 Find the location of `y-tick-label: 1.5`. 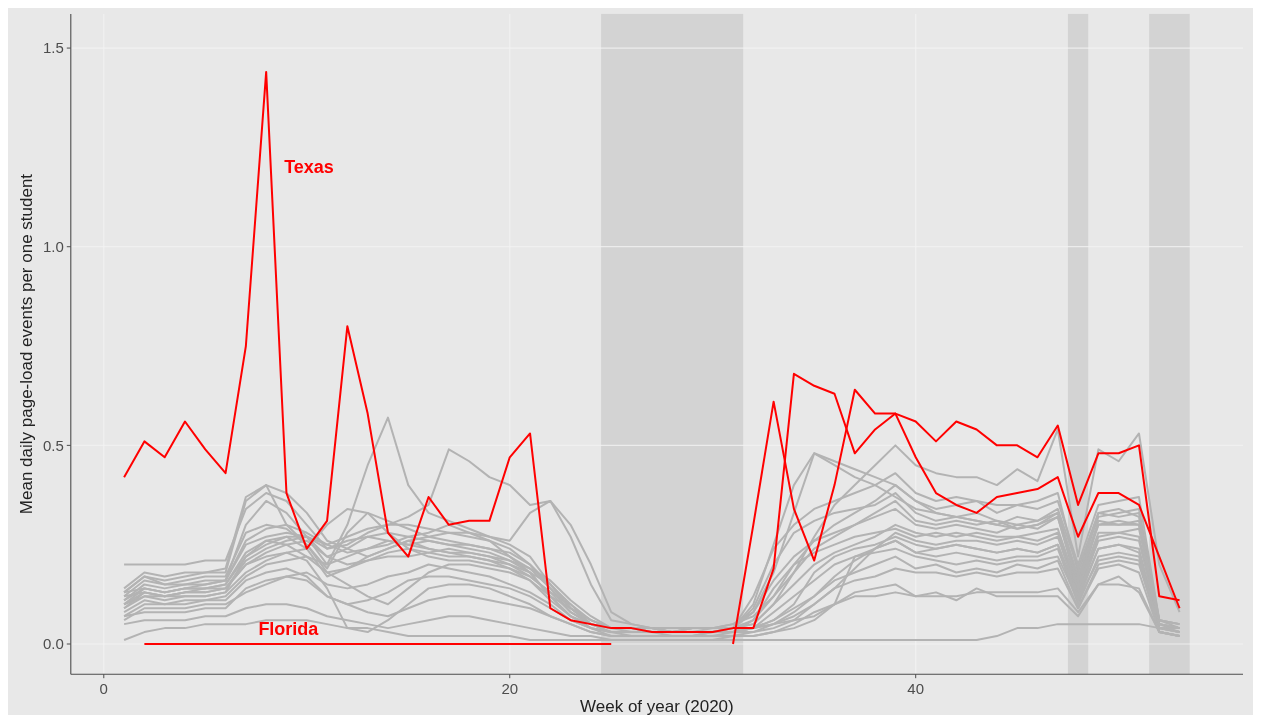

y-tick-label: 1.5 is located at coordinates (53, 48).